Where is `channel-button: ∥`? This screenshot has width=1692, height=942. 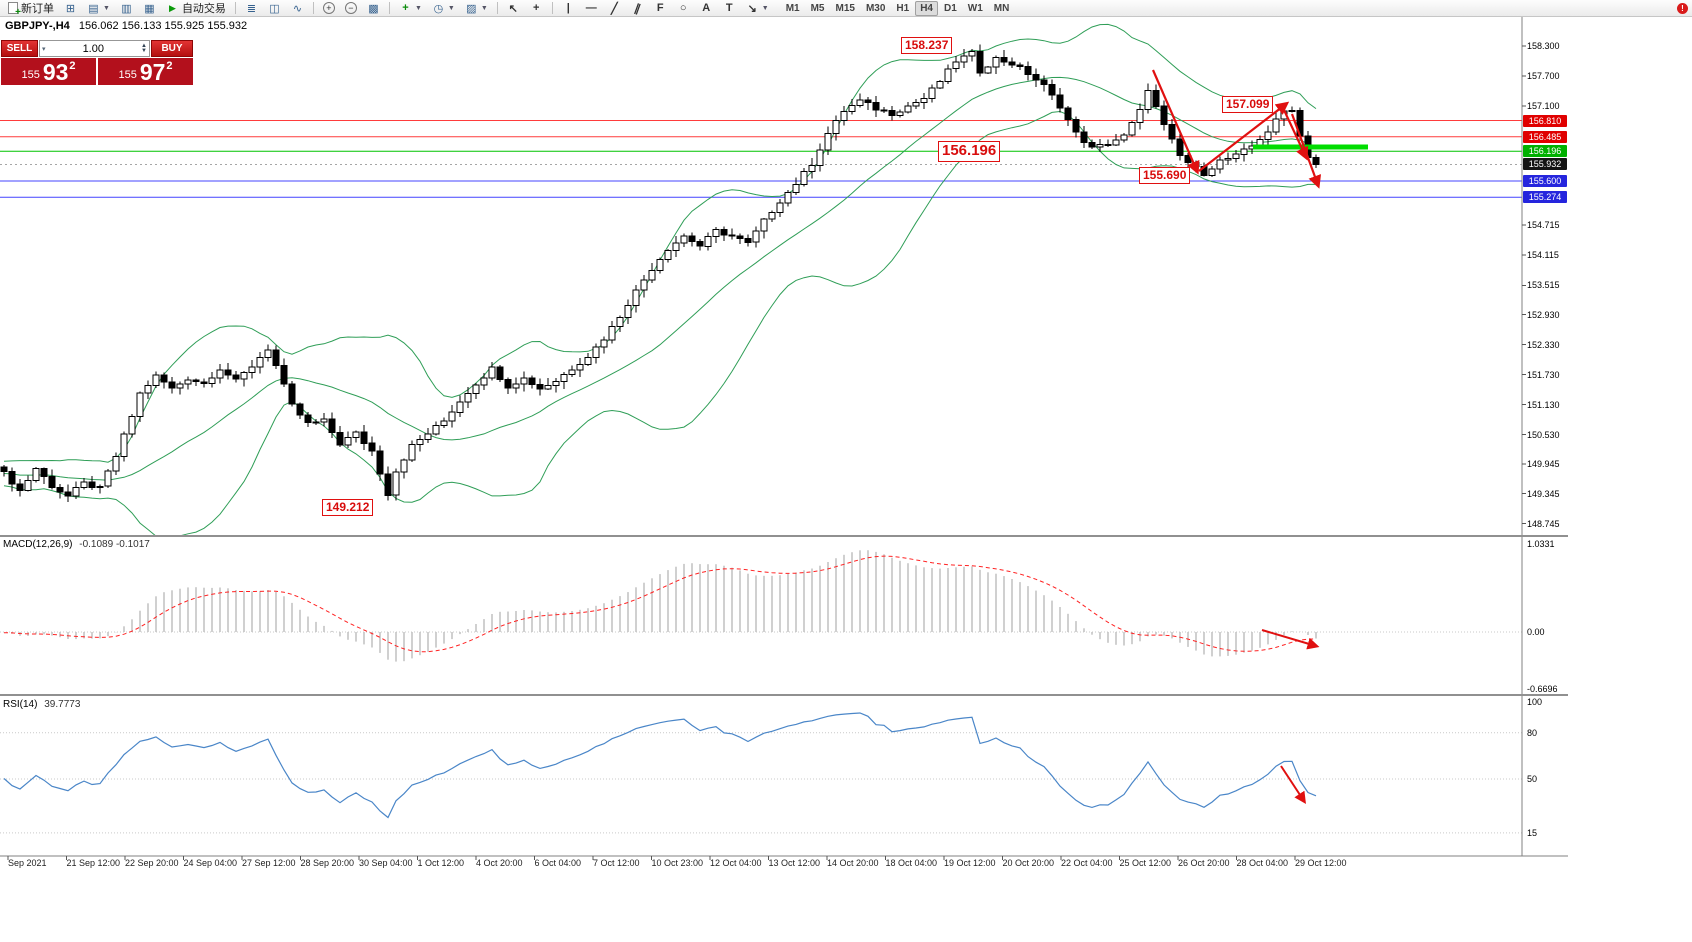
channel-button: ∥ is located at coordinates (637, 8).